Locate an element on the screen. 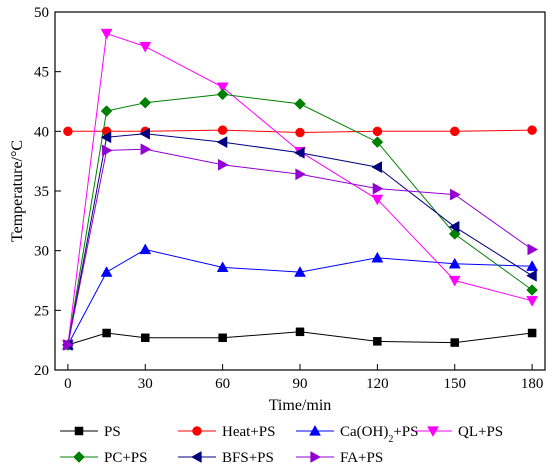  legend-item: PC+PS is located at coordinates (104, 458).